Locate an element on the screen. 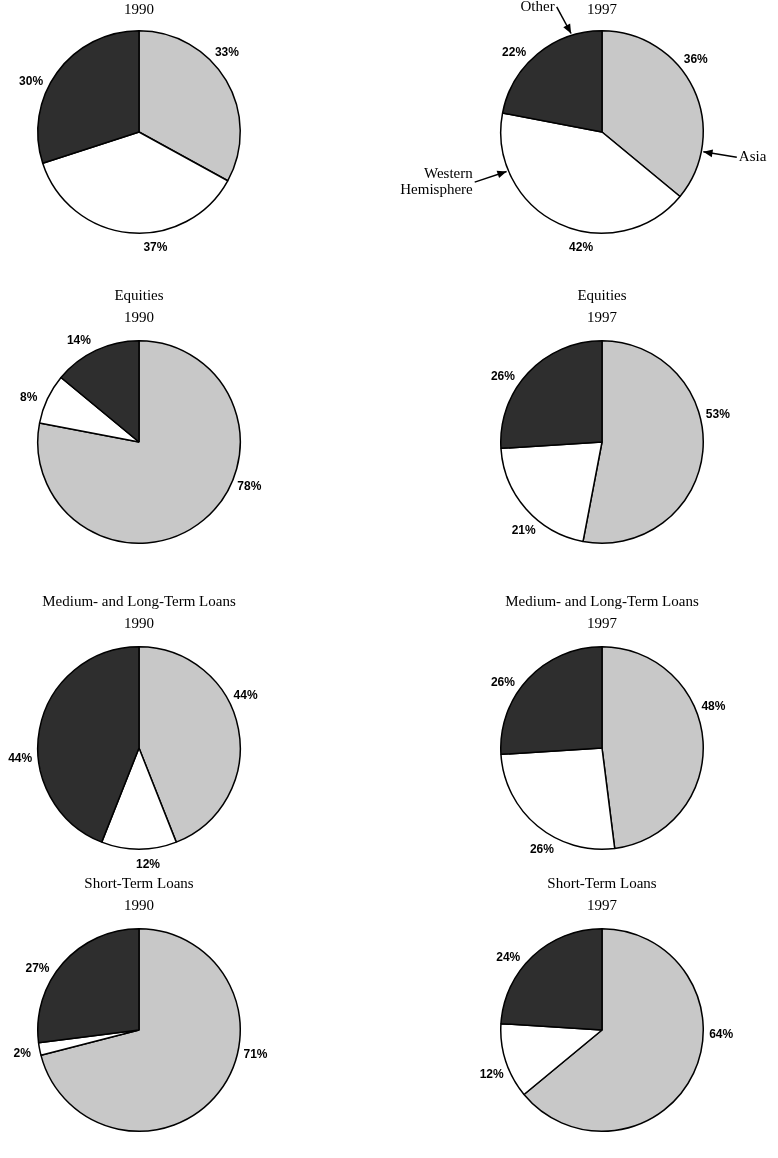 The image size is (778, 1158). data-label: 64% is located at coordinates (721, 1033).